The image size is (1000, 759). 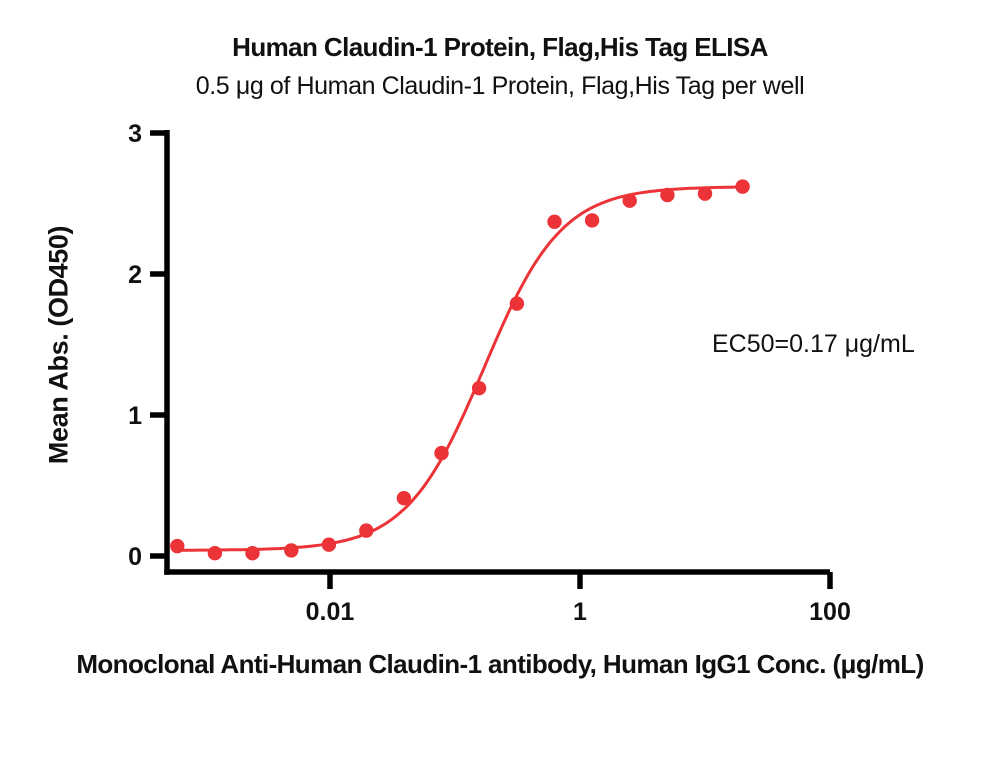 What do you see at coordinates (330, 612) in the screenshot?
I see `x-tick-label: 0.01` at bounding box center [330, 612].